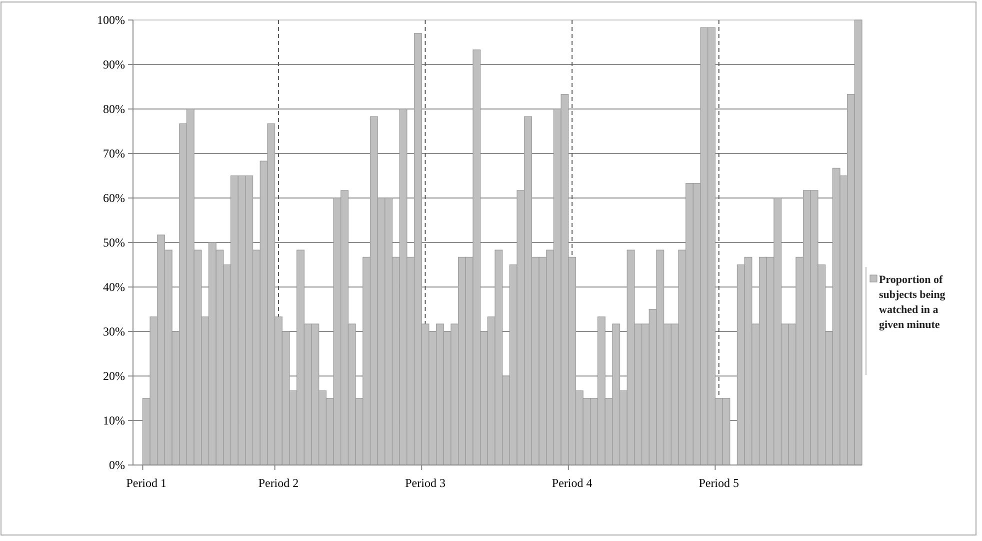  What do you see at coordinates (114, 153) in the screenshot?
I see `y-tick-label: 70%` at bounding box center [114, 153].